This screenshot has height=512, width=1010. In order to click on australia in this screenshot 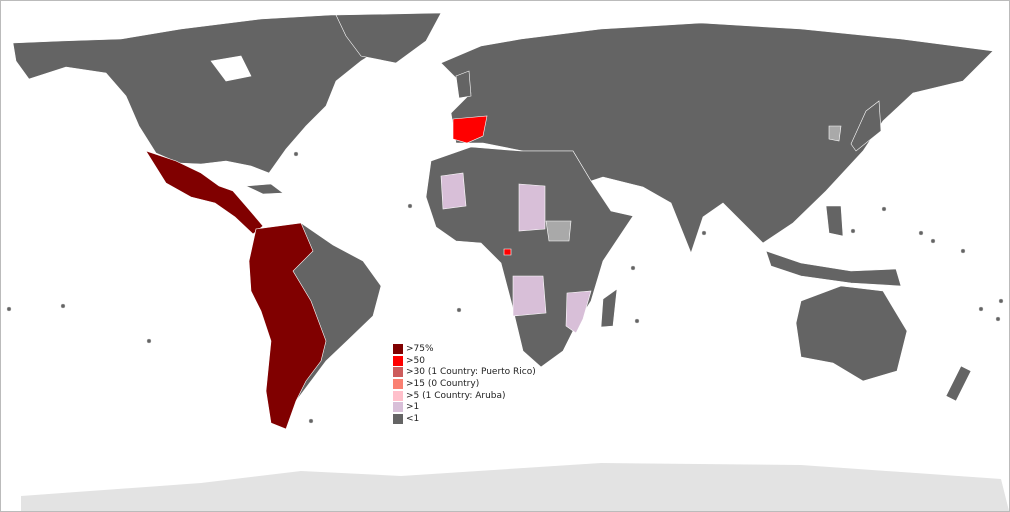, I will do `click(851, 333)`.